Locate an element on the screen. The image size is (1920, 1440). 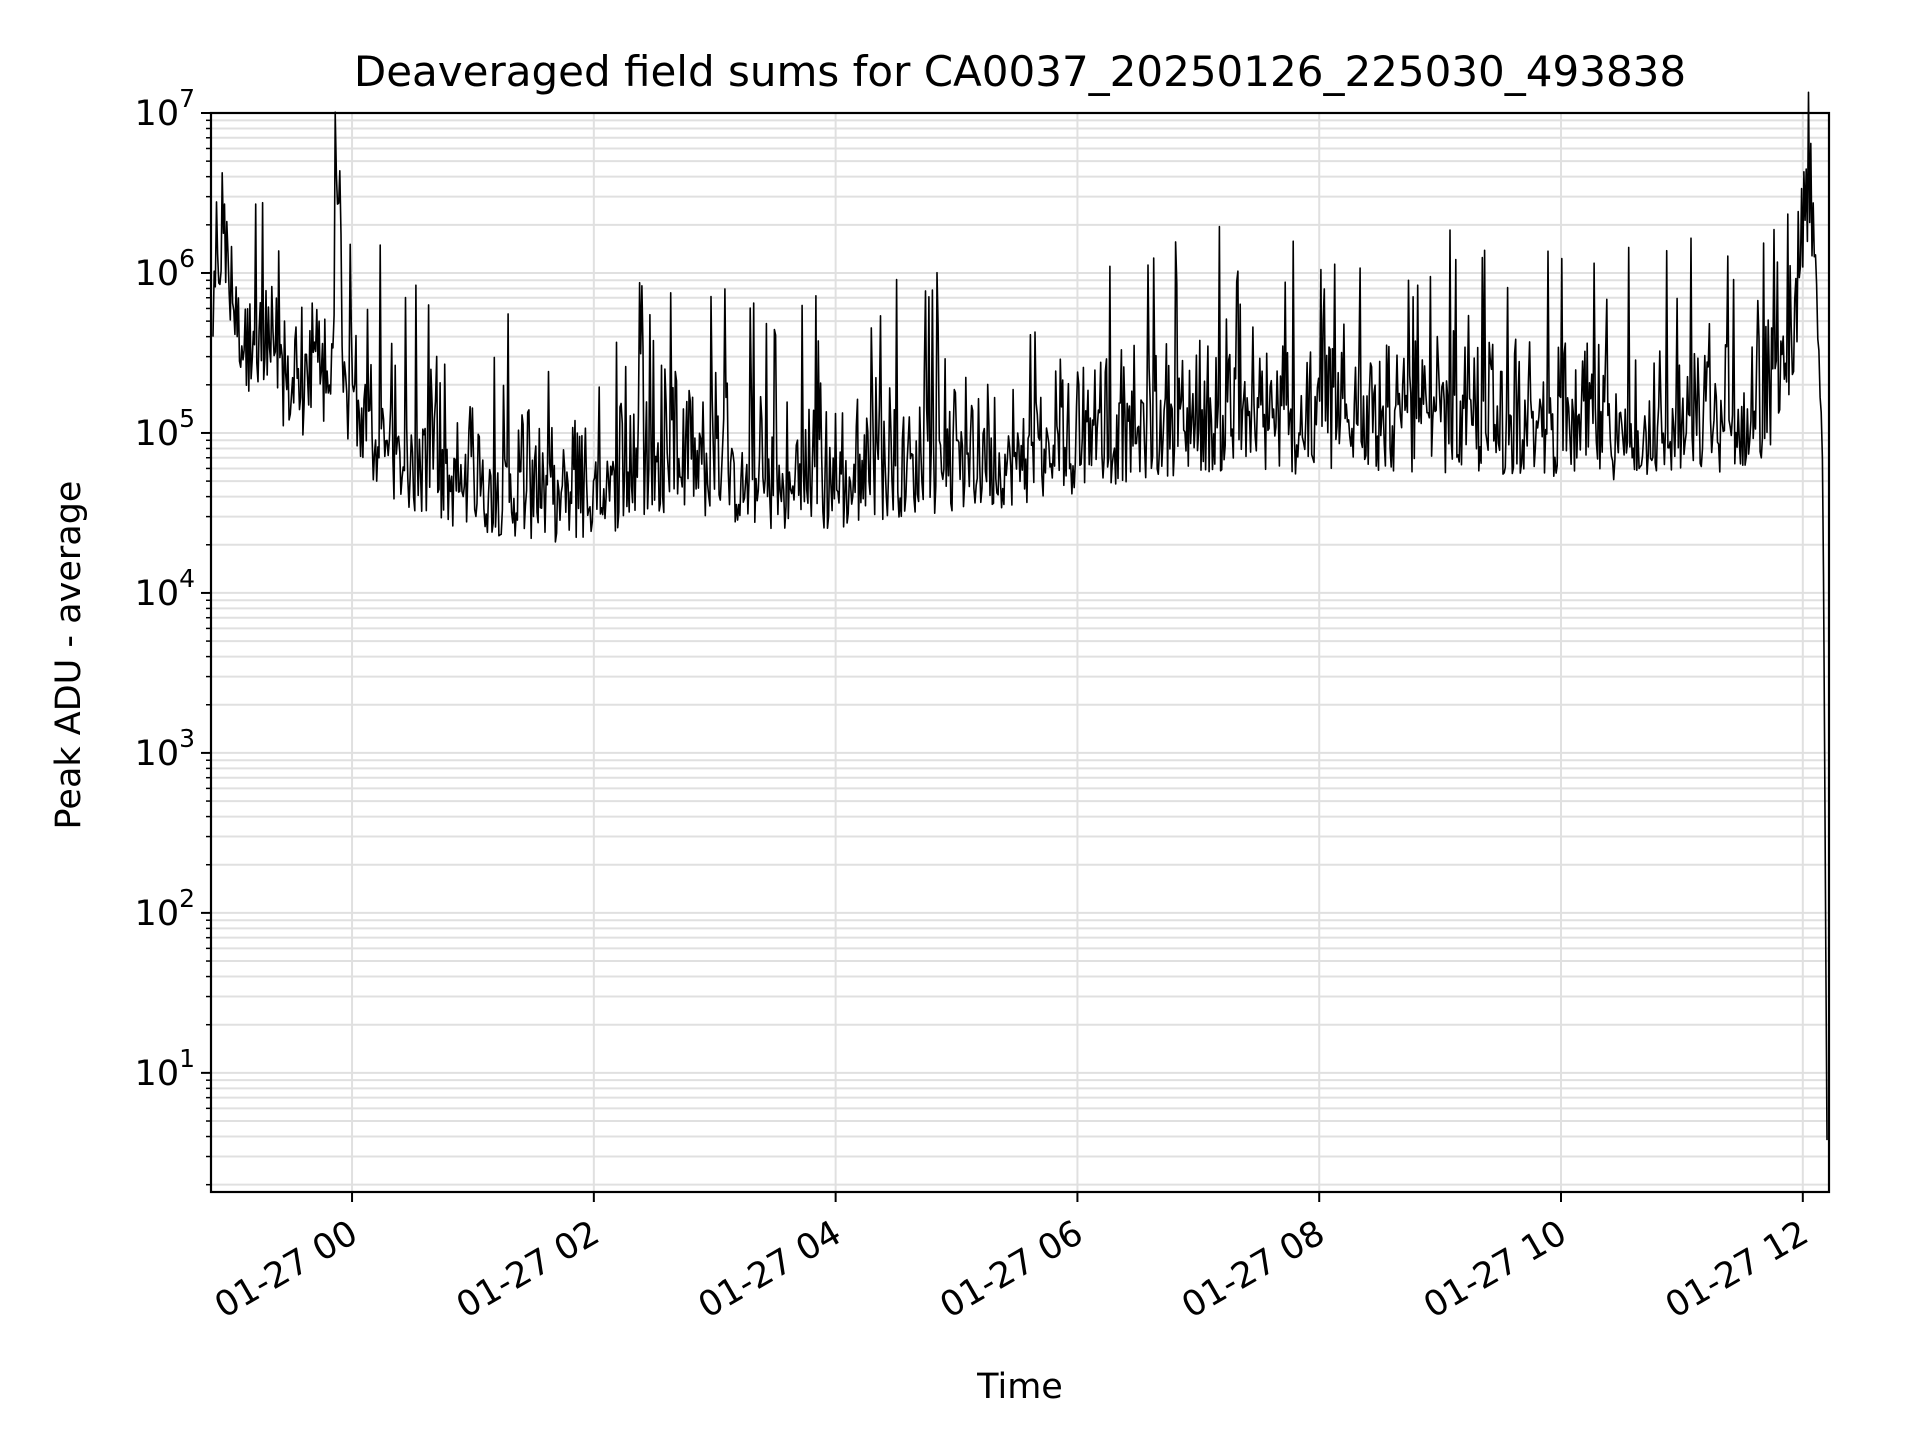
y-tick-label: 10⁴ is located at coordinates (165, 589).